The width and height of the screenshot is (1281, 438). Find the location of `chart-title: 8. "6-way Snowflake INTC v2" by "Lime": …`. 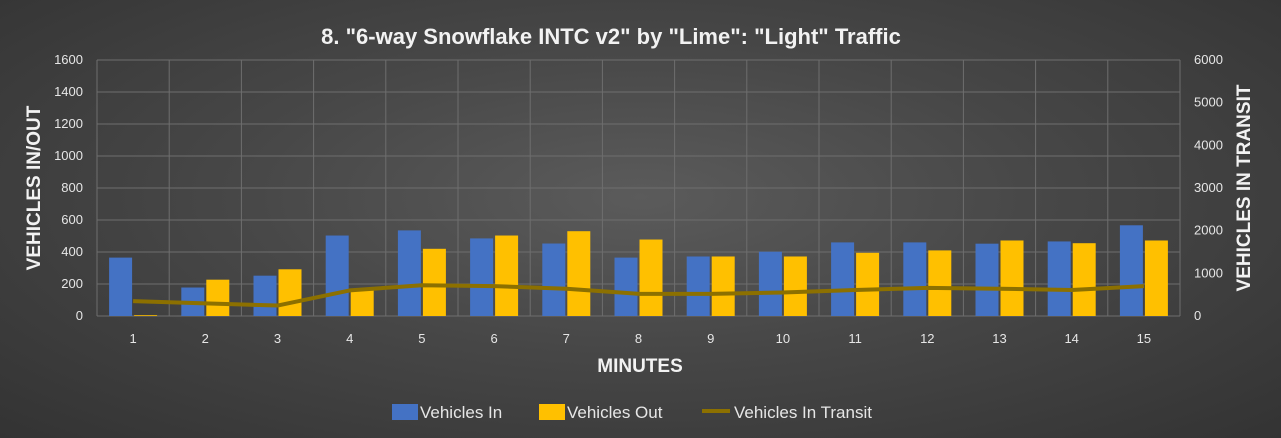

chart-title: 8. "6-way Snowflake INTC v2" by "Lime": … is located at coordinates (611, 36).